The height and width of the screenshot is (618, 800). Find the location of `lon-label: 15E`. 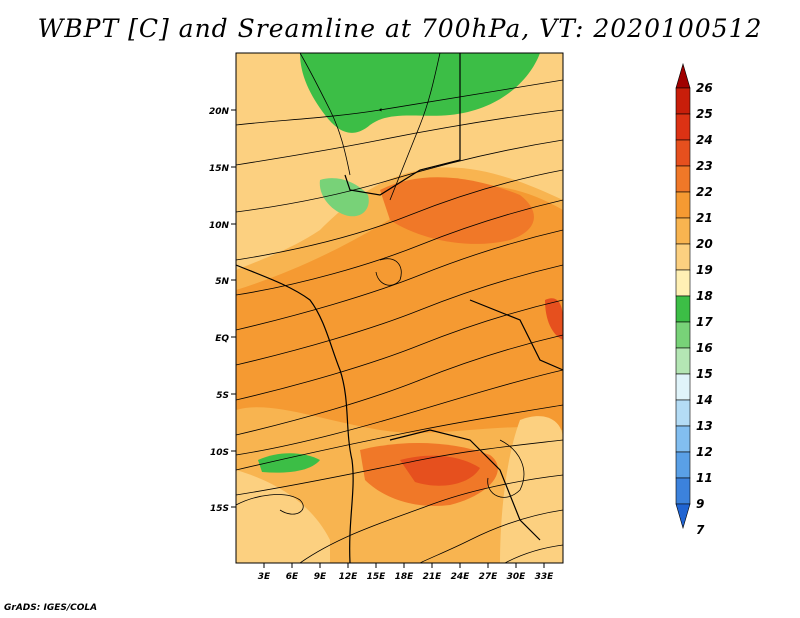

lon-label: 15E is located at coordinates (377, 577).